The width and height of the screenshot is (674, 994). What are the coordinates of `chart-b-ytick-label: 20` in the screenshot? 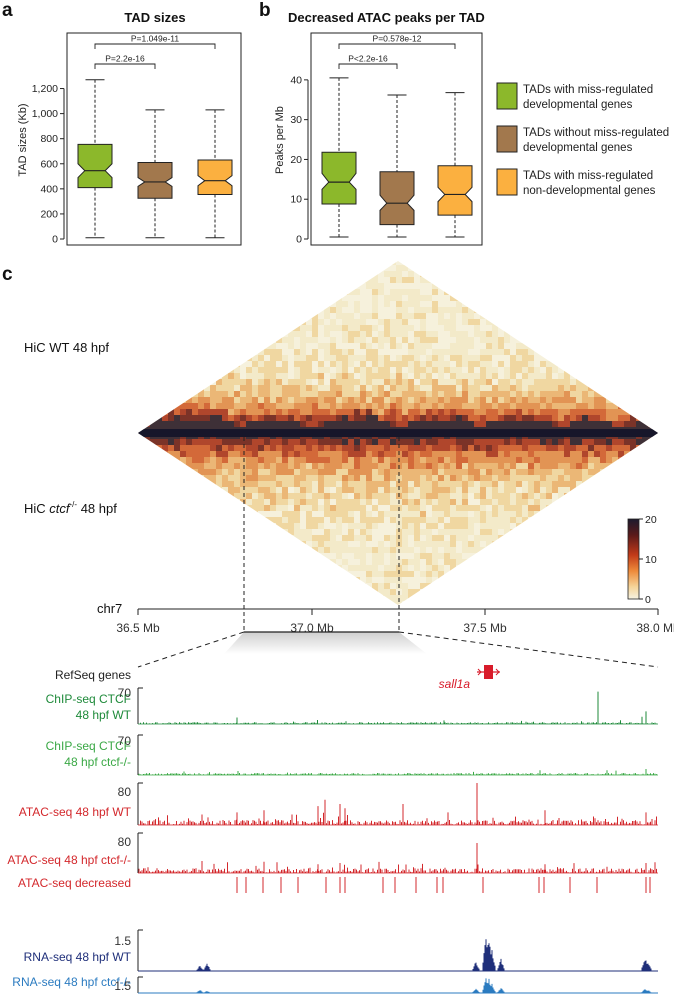 It's located at (296, 160).